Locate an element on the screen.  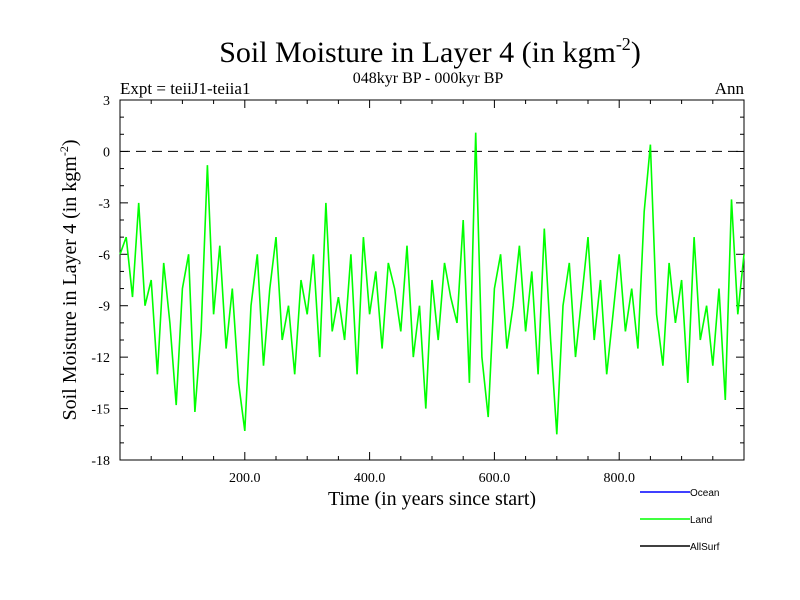
expt-label: Expt = teiiJ1-teiia1 is located at coordinates (185, 88).